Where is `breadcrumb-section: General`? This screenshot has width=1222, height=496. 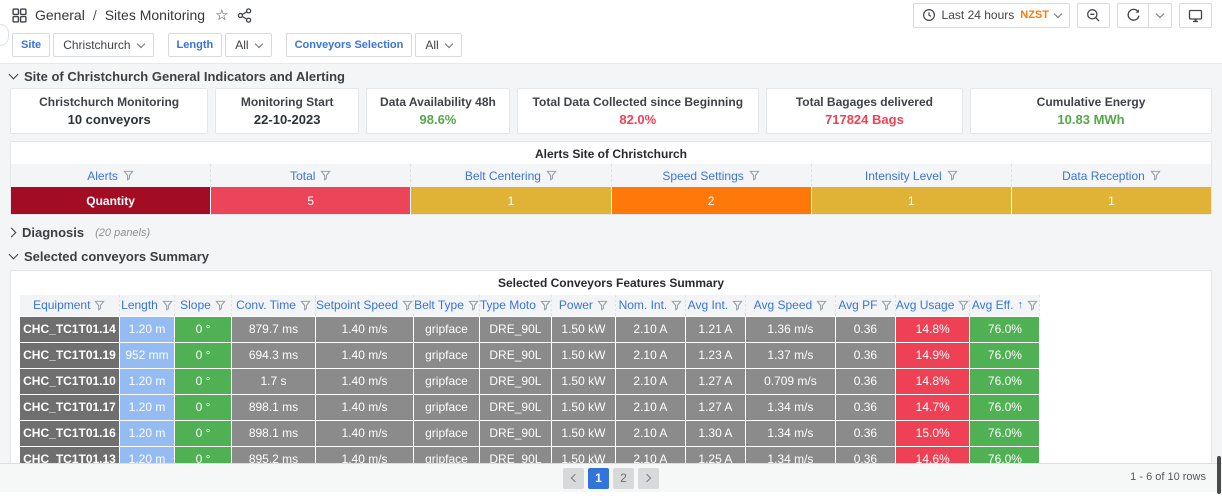 breadcrumb-section: General is located at coordinates (60, 15).